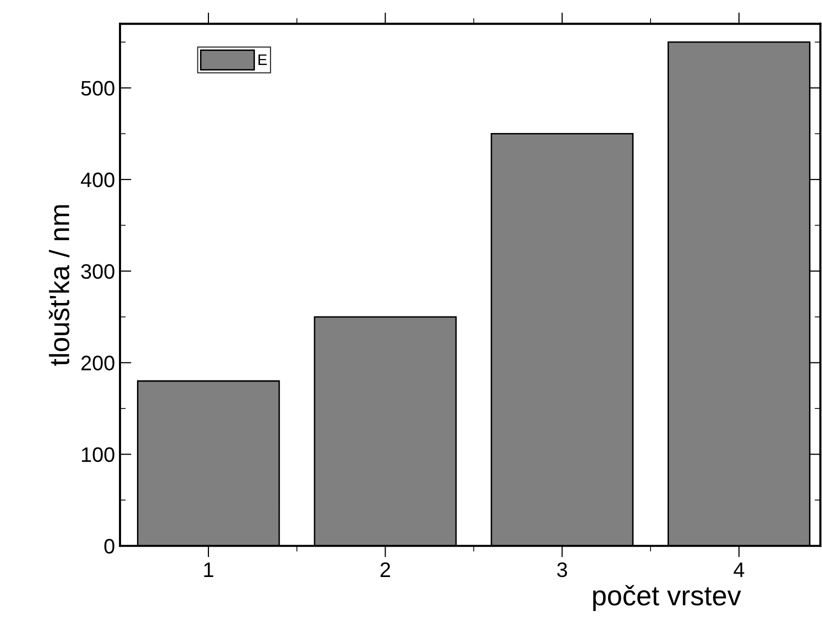  What do you see at coordinates (262, 59) in the screenshot?
I see `legend-label: E` at bounding box center [262, 59].